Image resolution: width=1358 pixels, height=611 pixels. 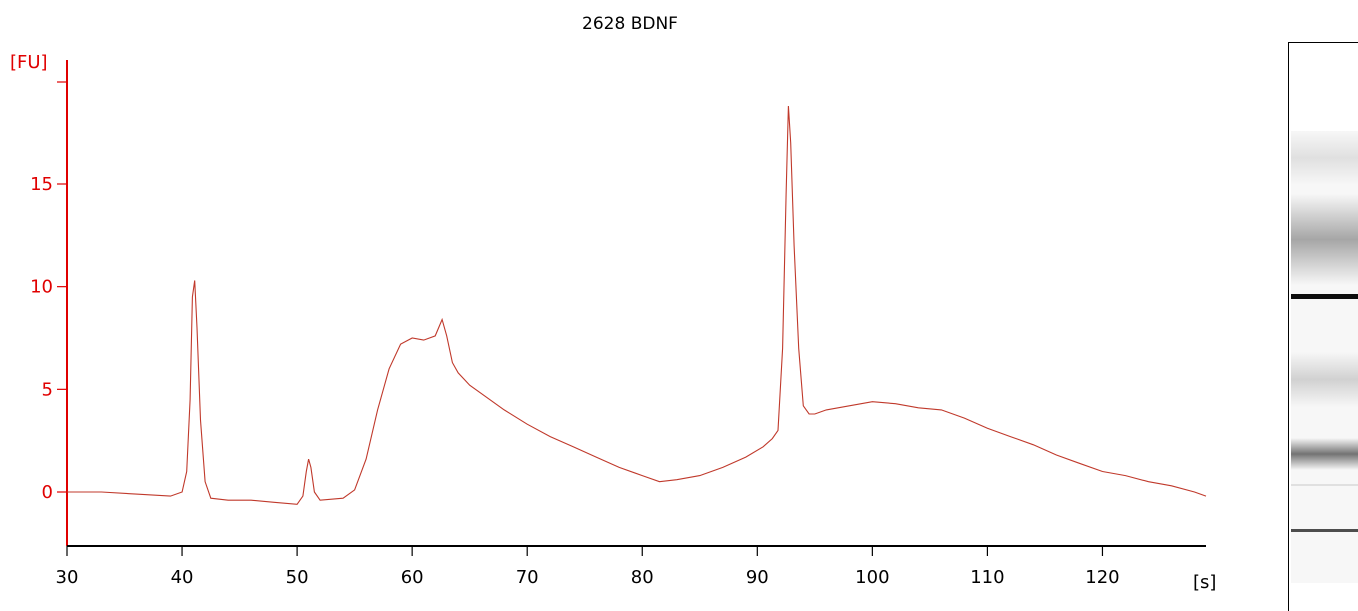 What do you see at coordinates (757, 577) in the screenshot?
I see `x-tick-label: 90` at bounding box center [757, 577].